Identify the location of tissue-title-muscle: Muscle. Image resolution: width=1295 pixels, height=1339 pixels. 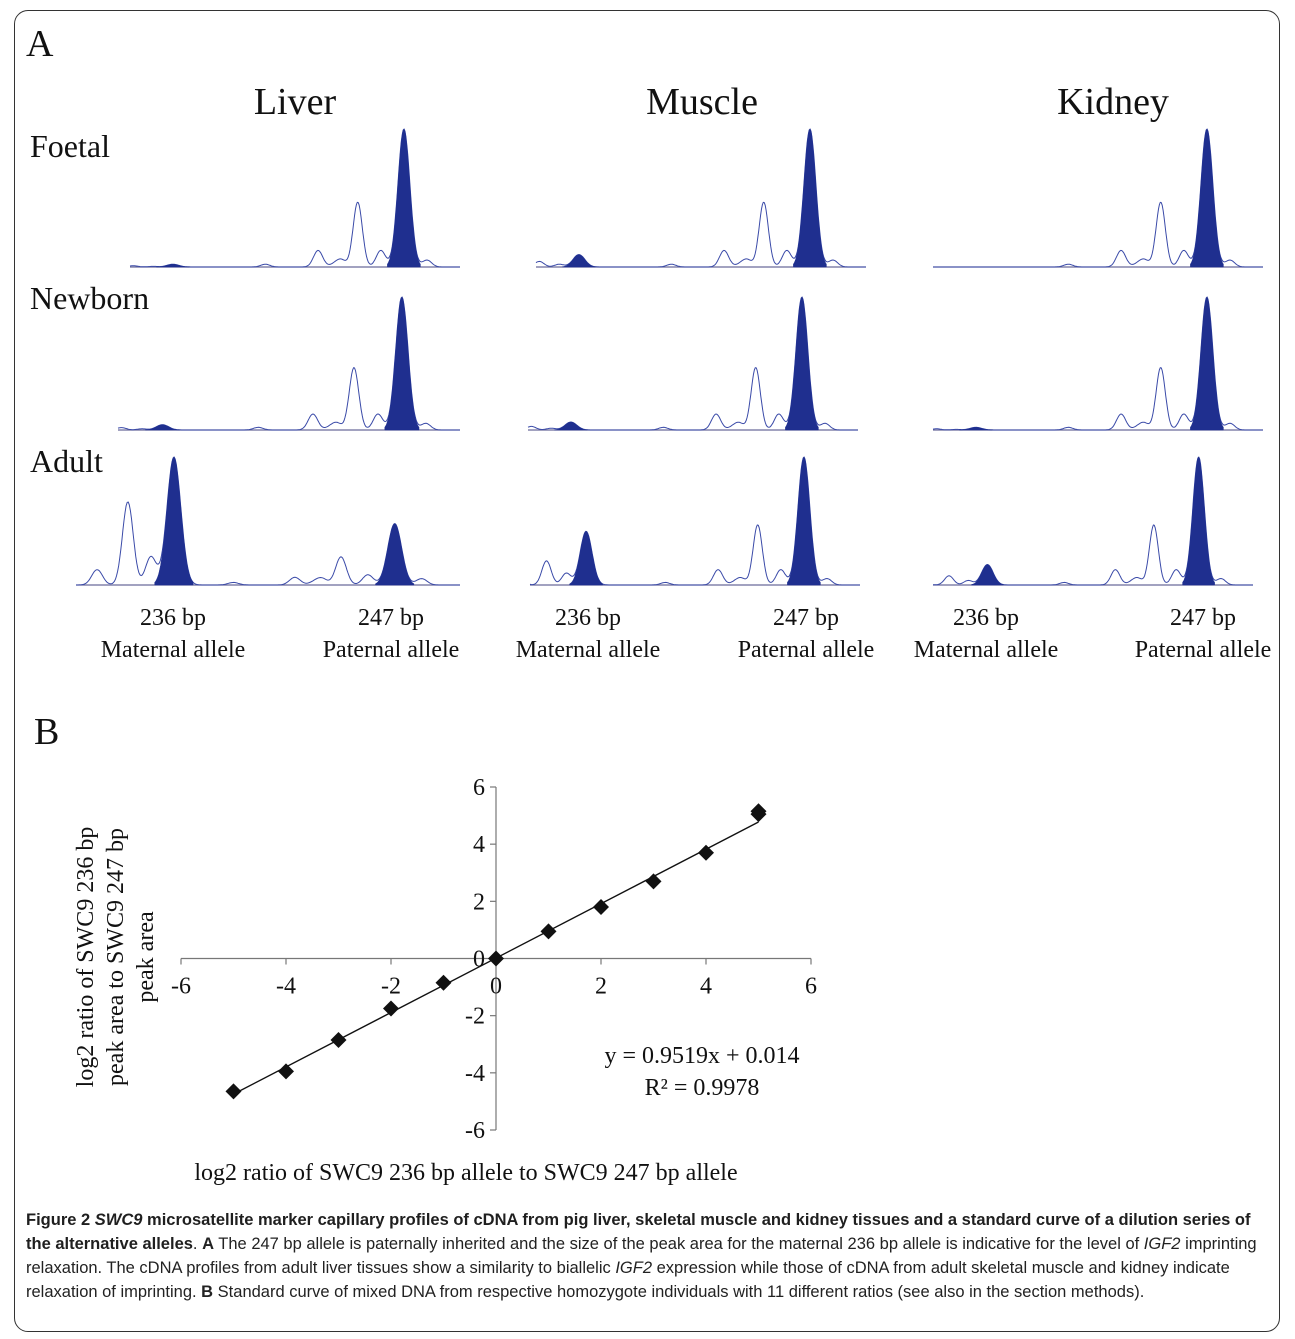
(702, 102).